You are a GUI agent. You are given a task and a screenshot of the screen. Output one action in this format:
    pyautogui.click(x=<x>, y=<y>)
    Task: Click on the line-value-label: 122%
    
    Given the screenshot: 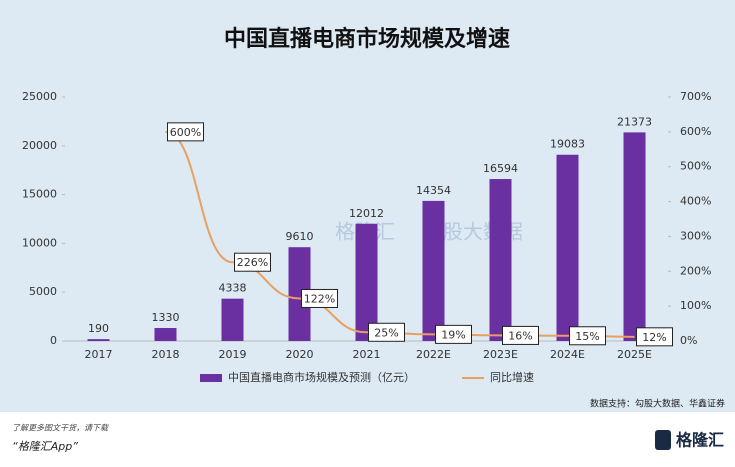 What is the action you would take?
    pyautogui.click(x=319, y=298)
    